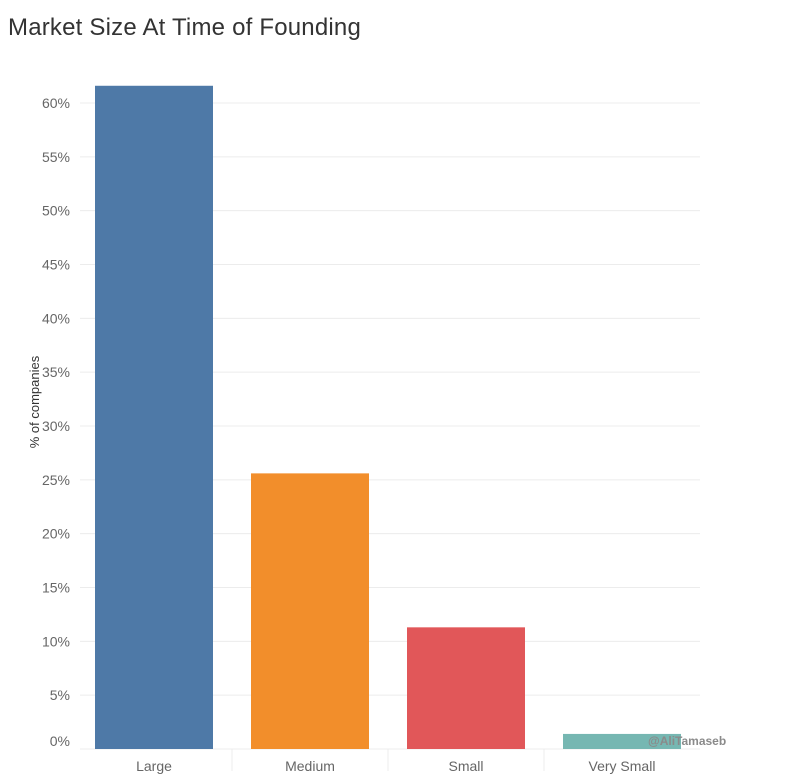 The height and width of the screenshot is (780, 800). I want to click on x-tick-label: Small, so click(465, 766).